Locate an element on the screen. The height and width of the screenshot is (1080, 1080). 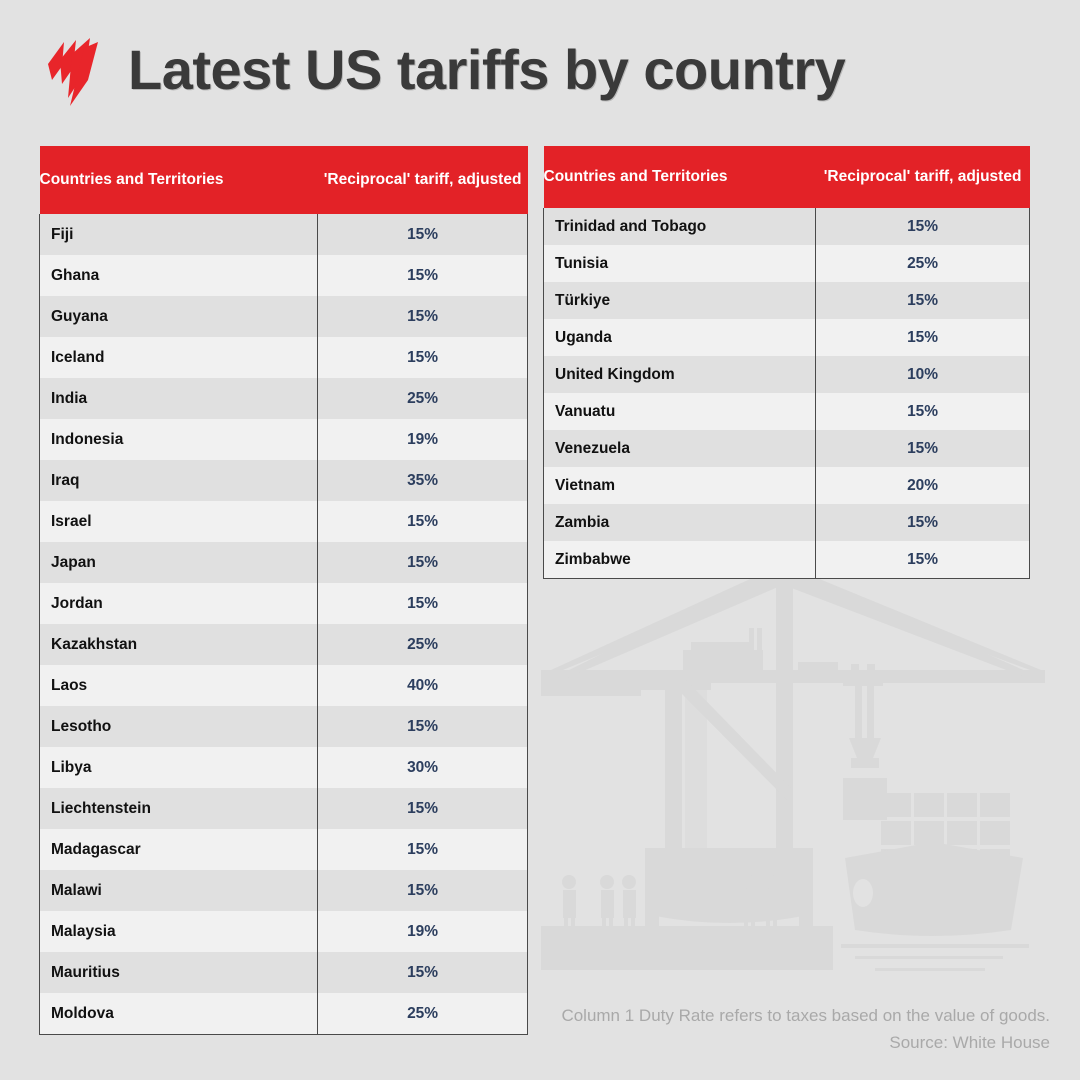
table-row: Mauritius 15% is located at coordinates (283, 972).